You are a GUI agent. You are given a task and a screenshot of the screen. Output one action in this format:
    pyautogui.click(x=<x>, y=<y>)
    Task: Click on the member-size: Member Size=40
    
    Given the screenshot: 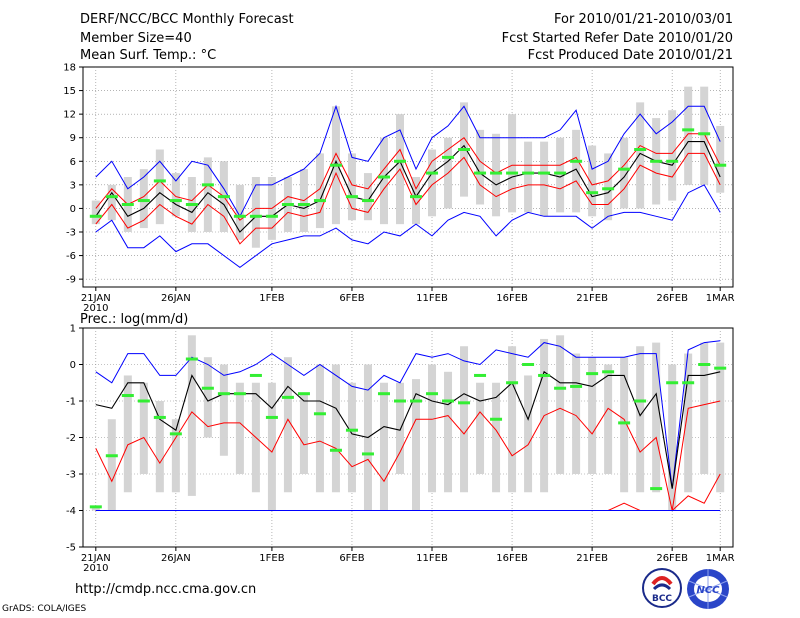 What is the action you would take?
    pyautogui.click(x=136, y=38)
    